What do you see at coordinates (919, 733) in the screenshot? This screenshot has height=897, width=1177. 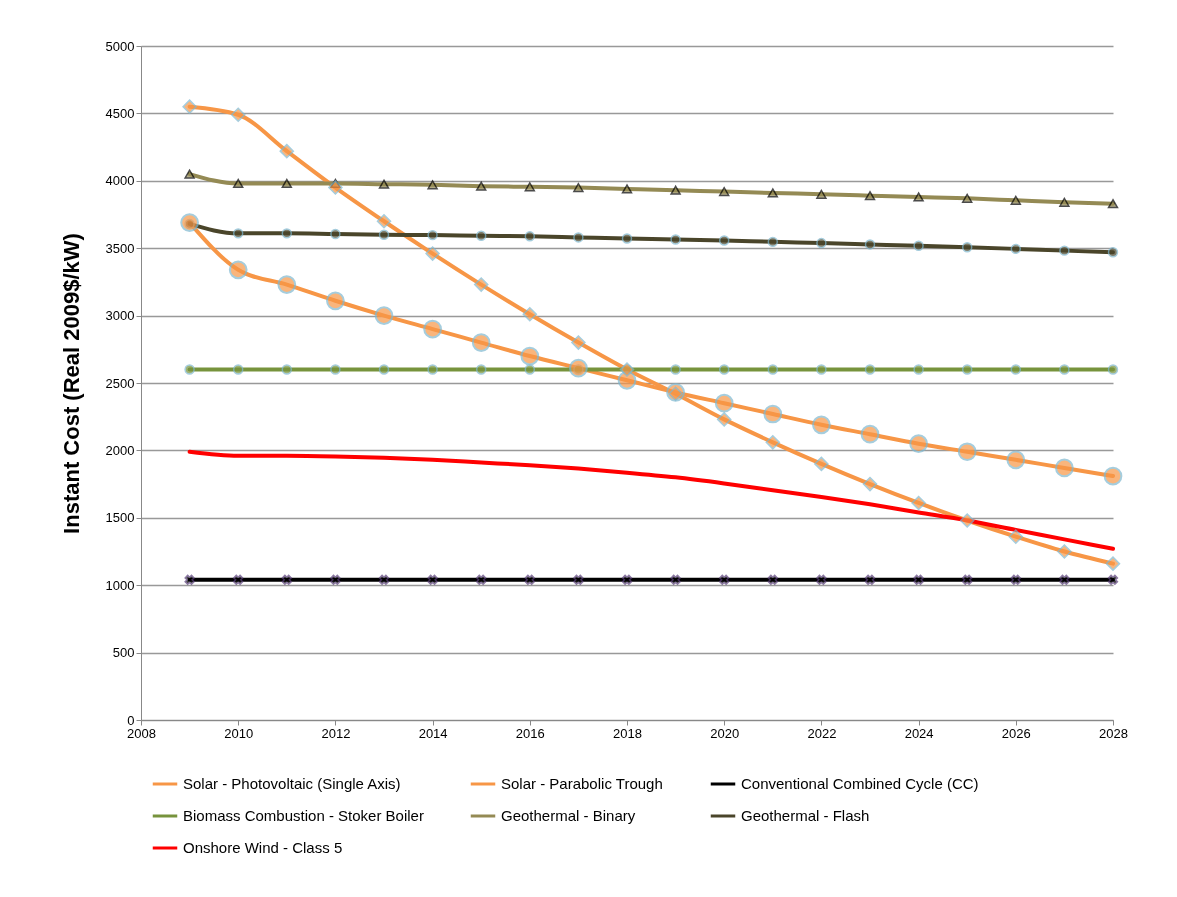 I see `x-tick-label: 2024` at bounding box center [919, 733].